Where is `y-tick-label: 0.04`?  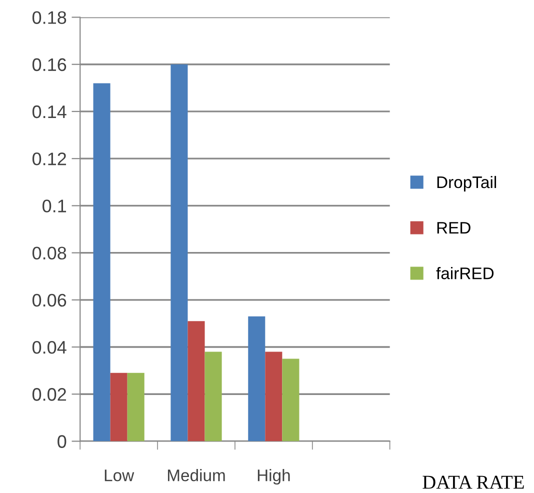 y-tick-label: 0.04 is located at coordinates (49, 347).